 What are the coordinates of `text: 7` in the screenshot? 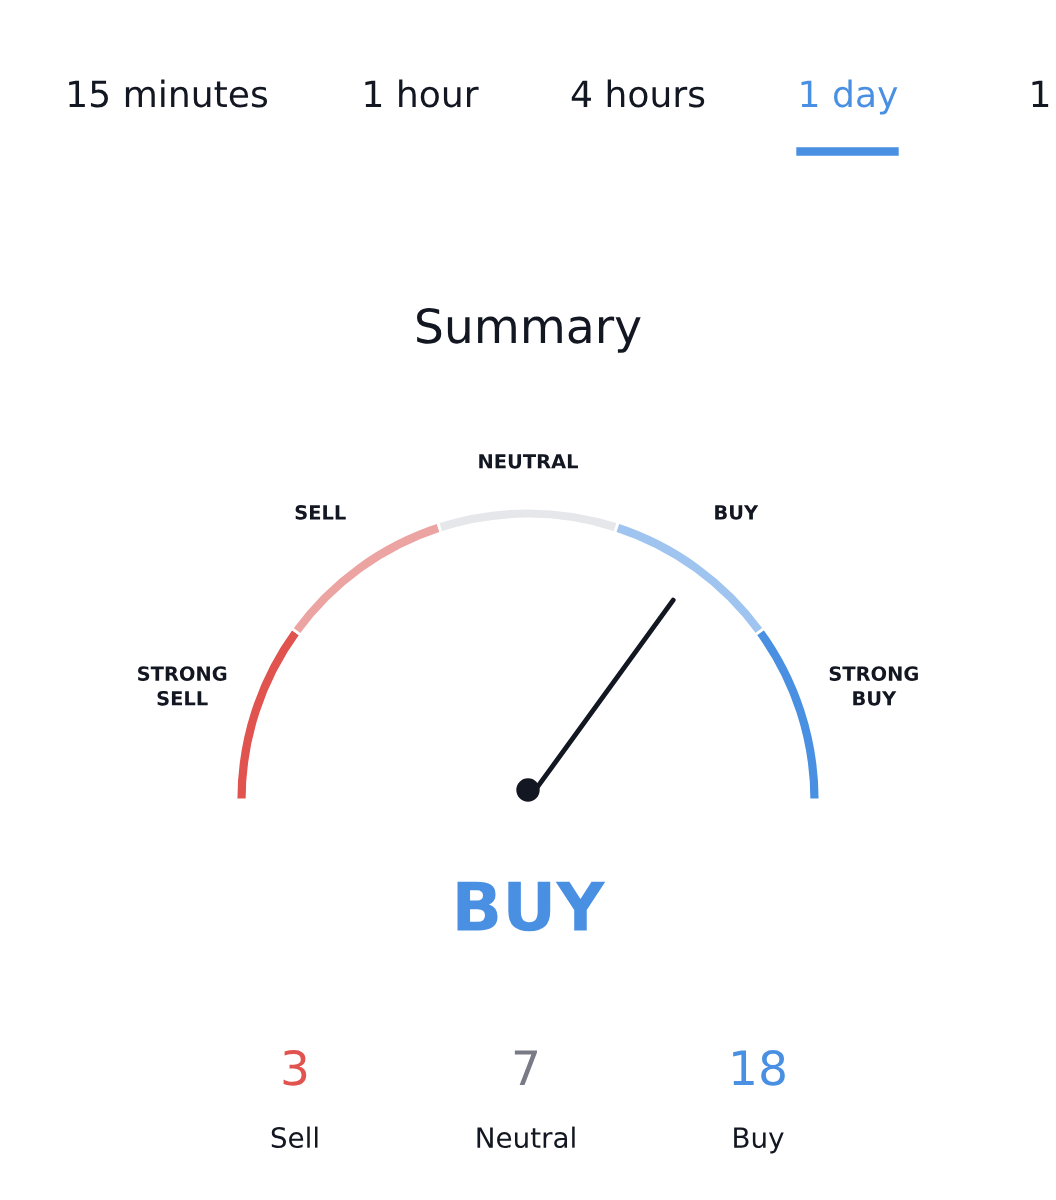 It's located at (525, 1068).